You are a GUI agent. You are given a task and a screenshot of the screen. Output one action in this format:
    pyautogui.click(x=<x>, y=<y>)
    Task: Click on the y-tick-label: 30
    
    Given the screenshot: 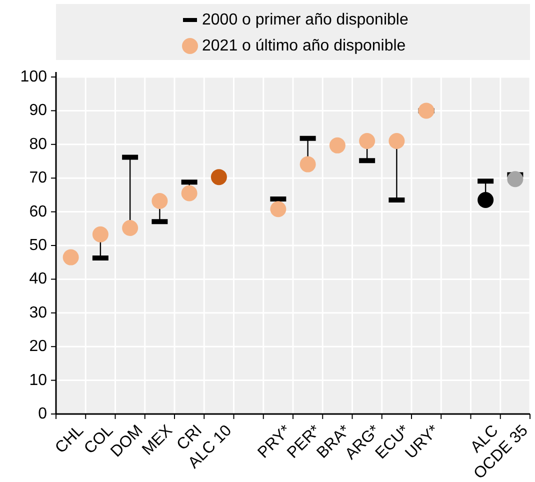 What is the action you would take?
    pyautogui.click(x=38, y=313)
    